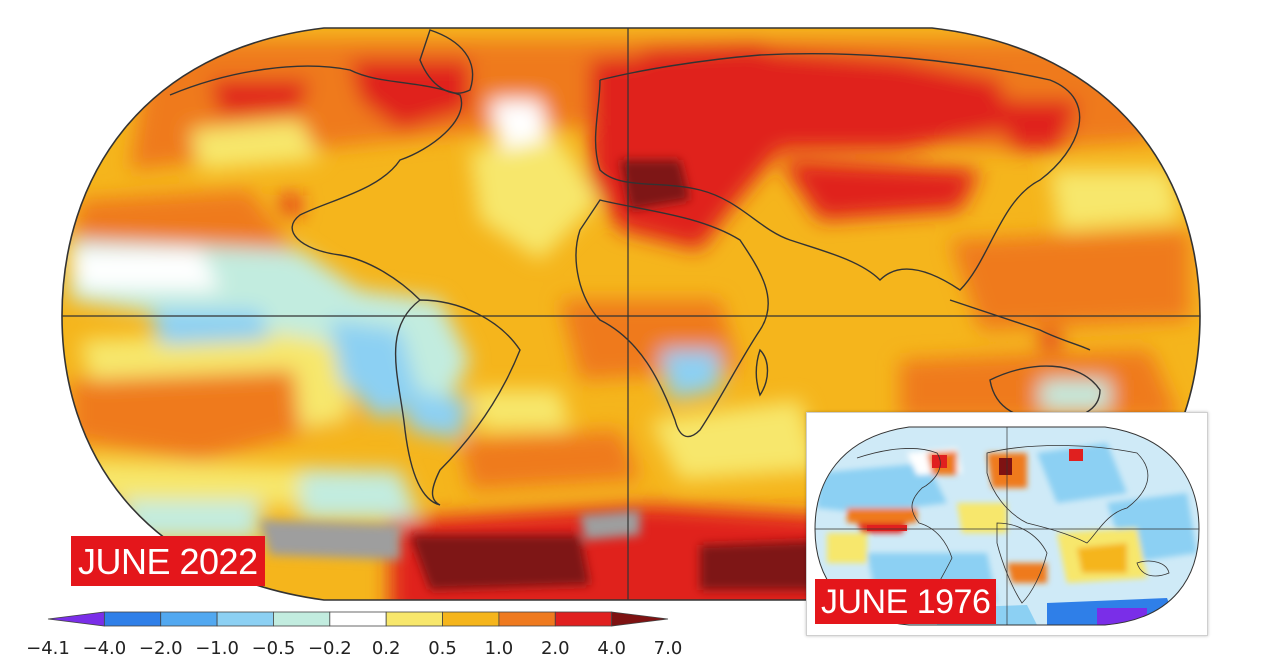 The height and width of the screenshot is (672, 1280). Describe the element at coordinates (217, 648) in the screenshot. I see `legend-tick-label: −1.0` at that location.